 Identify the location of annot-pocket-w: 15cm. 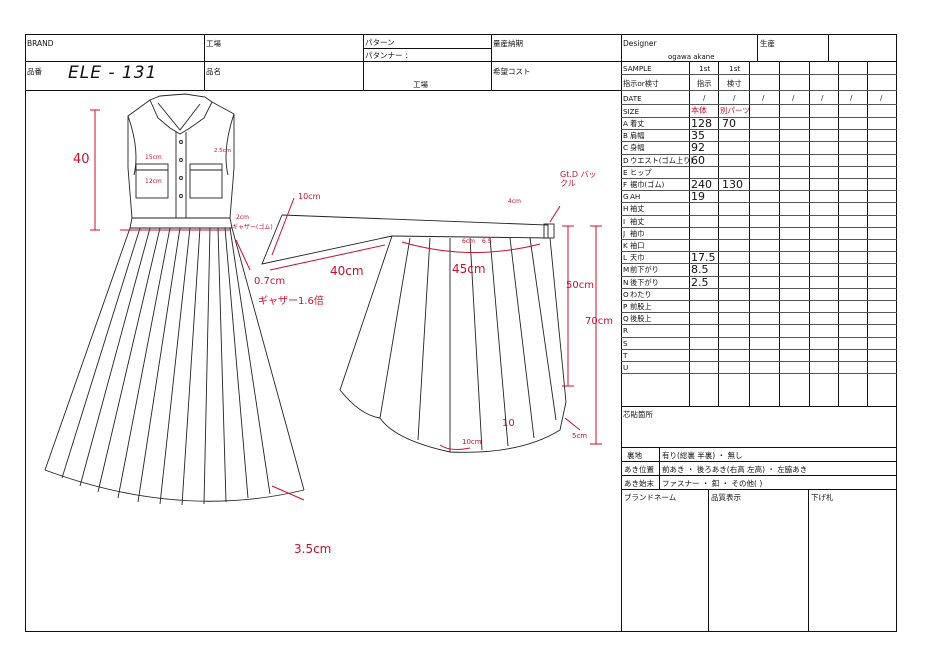
(153, 157).